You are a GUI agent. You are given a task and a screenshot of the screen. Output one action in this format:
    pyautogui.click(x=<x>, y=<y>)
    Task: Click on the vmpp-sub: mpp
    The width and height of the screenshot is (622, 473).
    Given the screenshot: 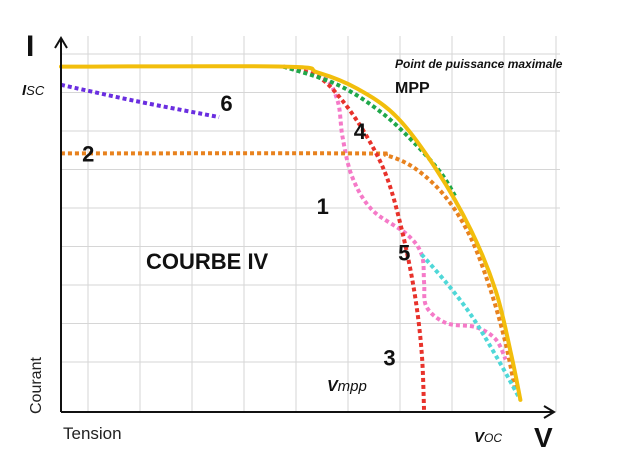 What is the action you would take?
    pyautogui.click(x=352, y=386)
    